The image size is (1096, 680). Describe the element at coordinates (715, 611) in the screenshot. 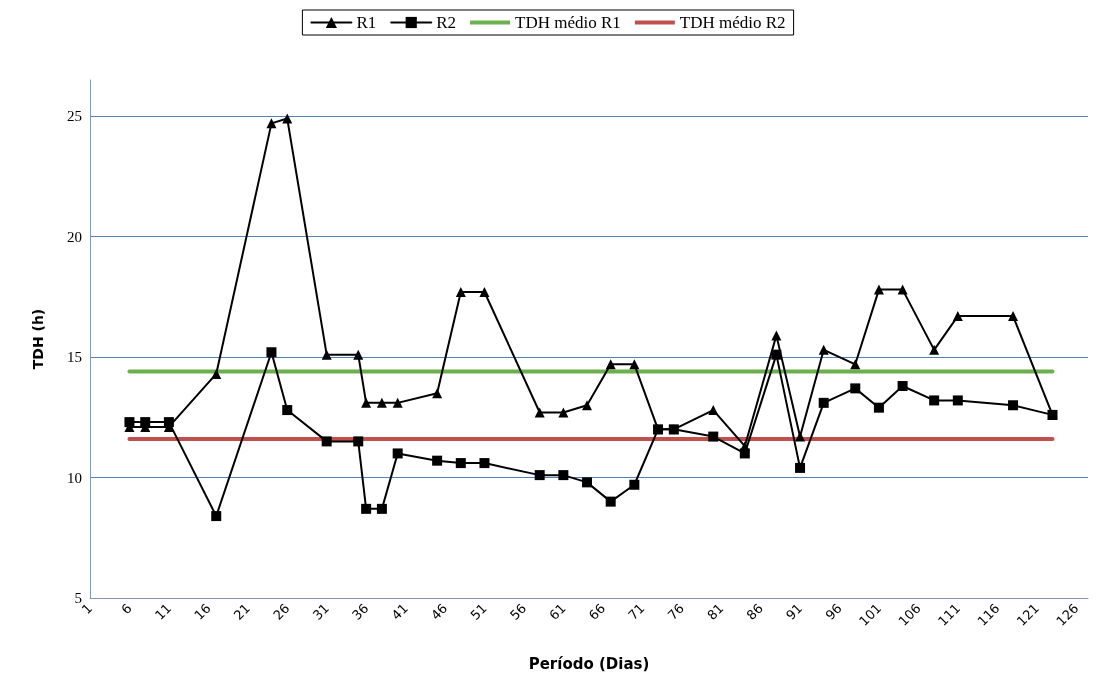

I see `x-tick-label: 81` at that location.